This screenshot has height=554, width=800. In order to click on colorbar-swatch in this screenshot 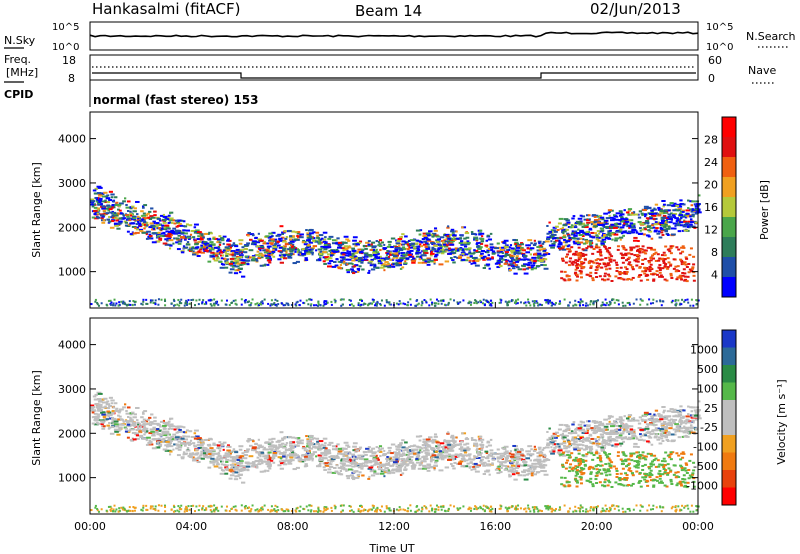, I will do `click(729, 147)`.